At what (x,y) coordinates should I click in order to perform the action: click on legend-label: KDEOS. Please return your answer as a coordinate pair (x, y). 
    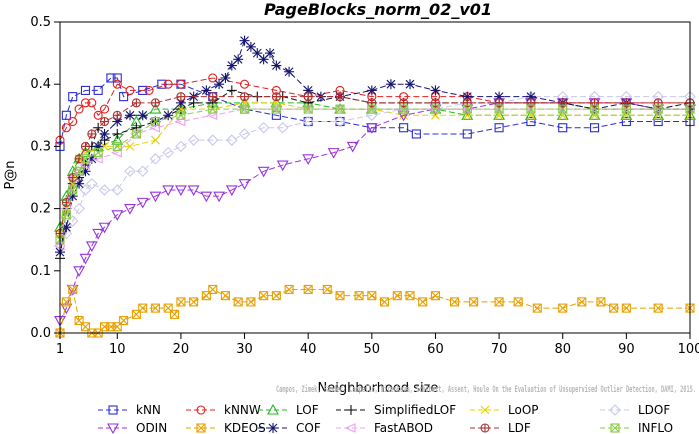
    Looking at the image, I should click on (245, 427).